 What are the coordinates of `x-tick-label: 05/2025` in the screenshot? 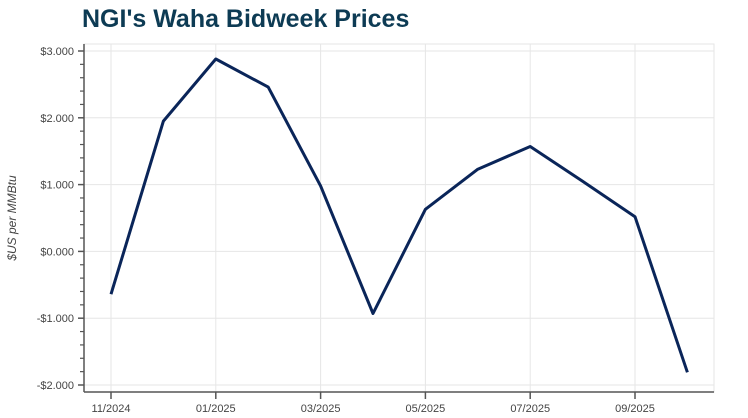 It's located at (426, 409).